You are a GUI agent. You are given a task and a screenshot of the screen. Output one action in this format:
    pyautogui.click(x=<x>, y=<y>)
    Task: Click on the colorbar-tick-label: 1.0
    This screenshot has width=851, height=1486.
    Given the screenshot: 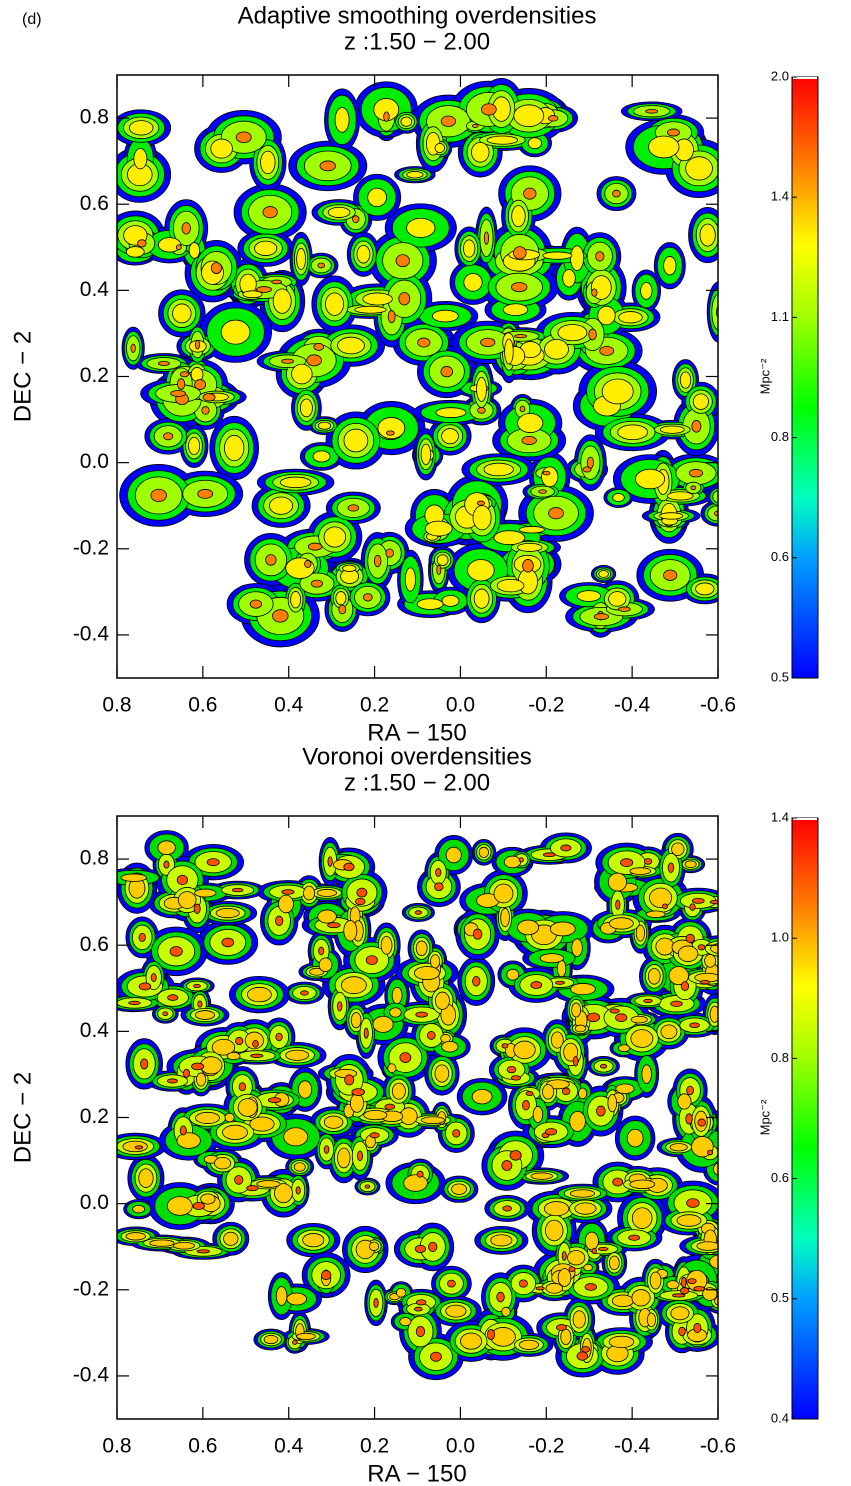 What is the action you would take?
    pyautogui.click(x=780, y=937)
    